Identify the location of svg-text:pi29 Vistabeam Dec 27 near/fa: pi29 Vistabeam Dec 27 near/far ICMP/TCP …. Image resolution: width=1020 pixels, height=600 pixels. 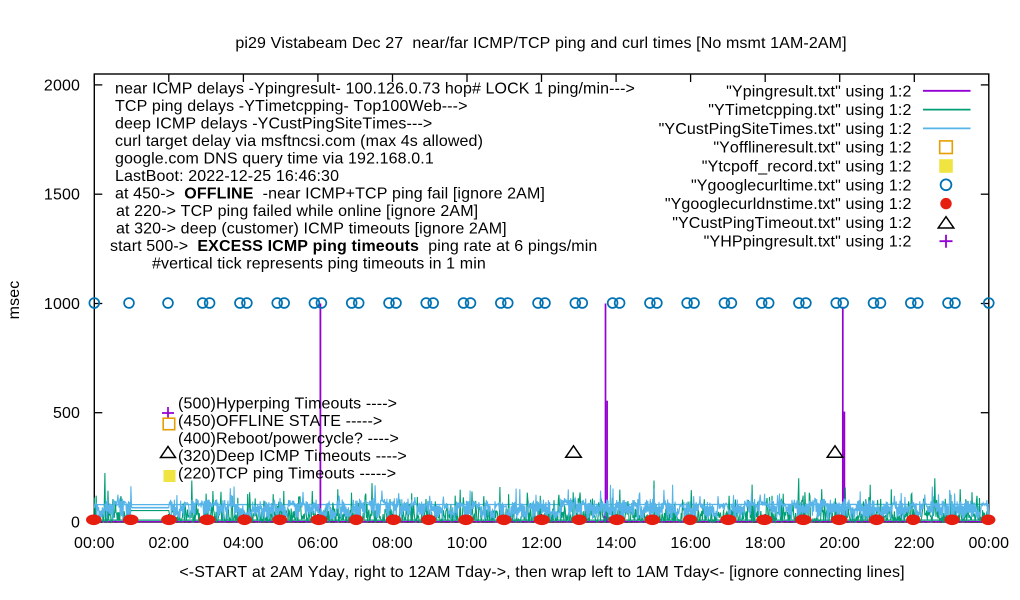
(540, 43).